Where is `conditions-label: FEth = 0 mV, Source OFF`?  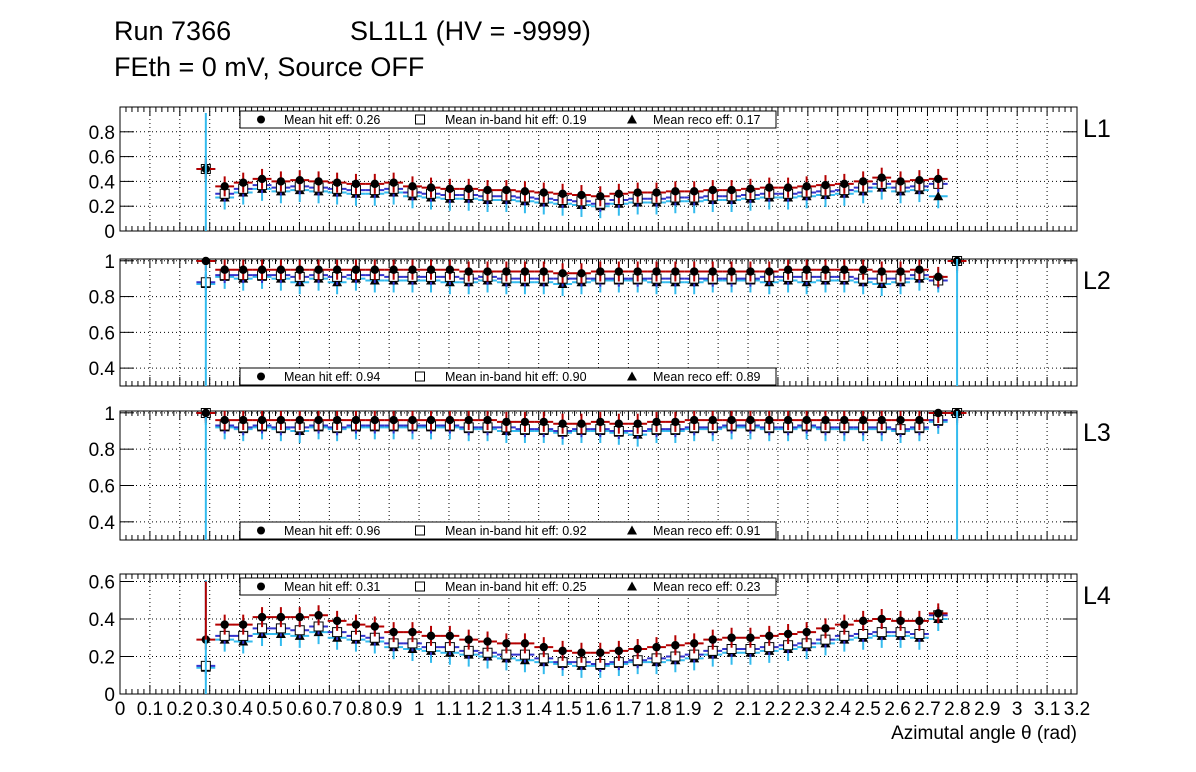
conditions-label: FEth = 0 mV, Source OFF is located at coordinates (269, 67).